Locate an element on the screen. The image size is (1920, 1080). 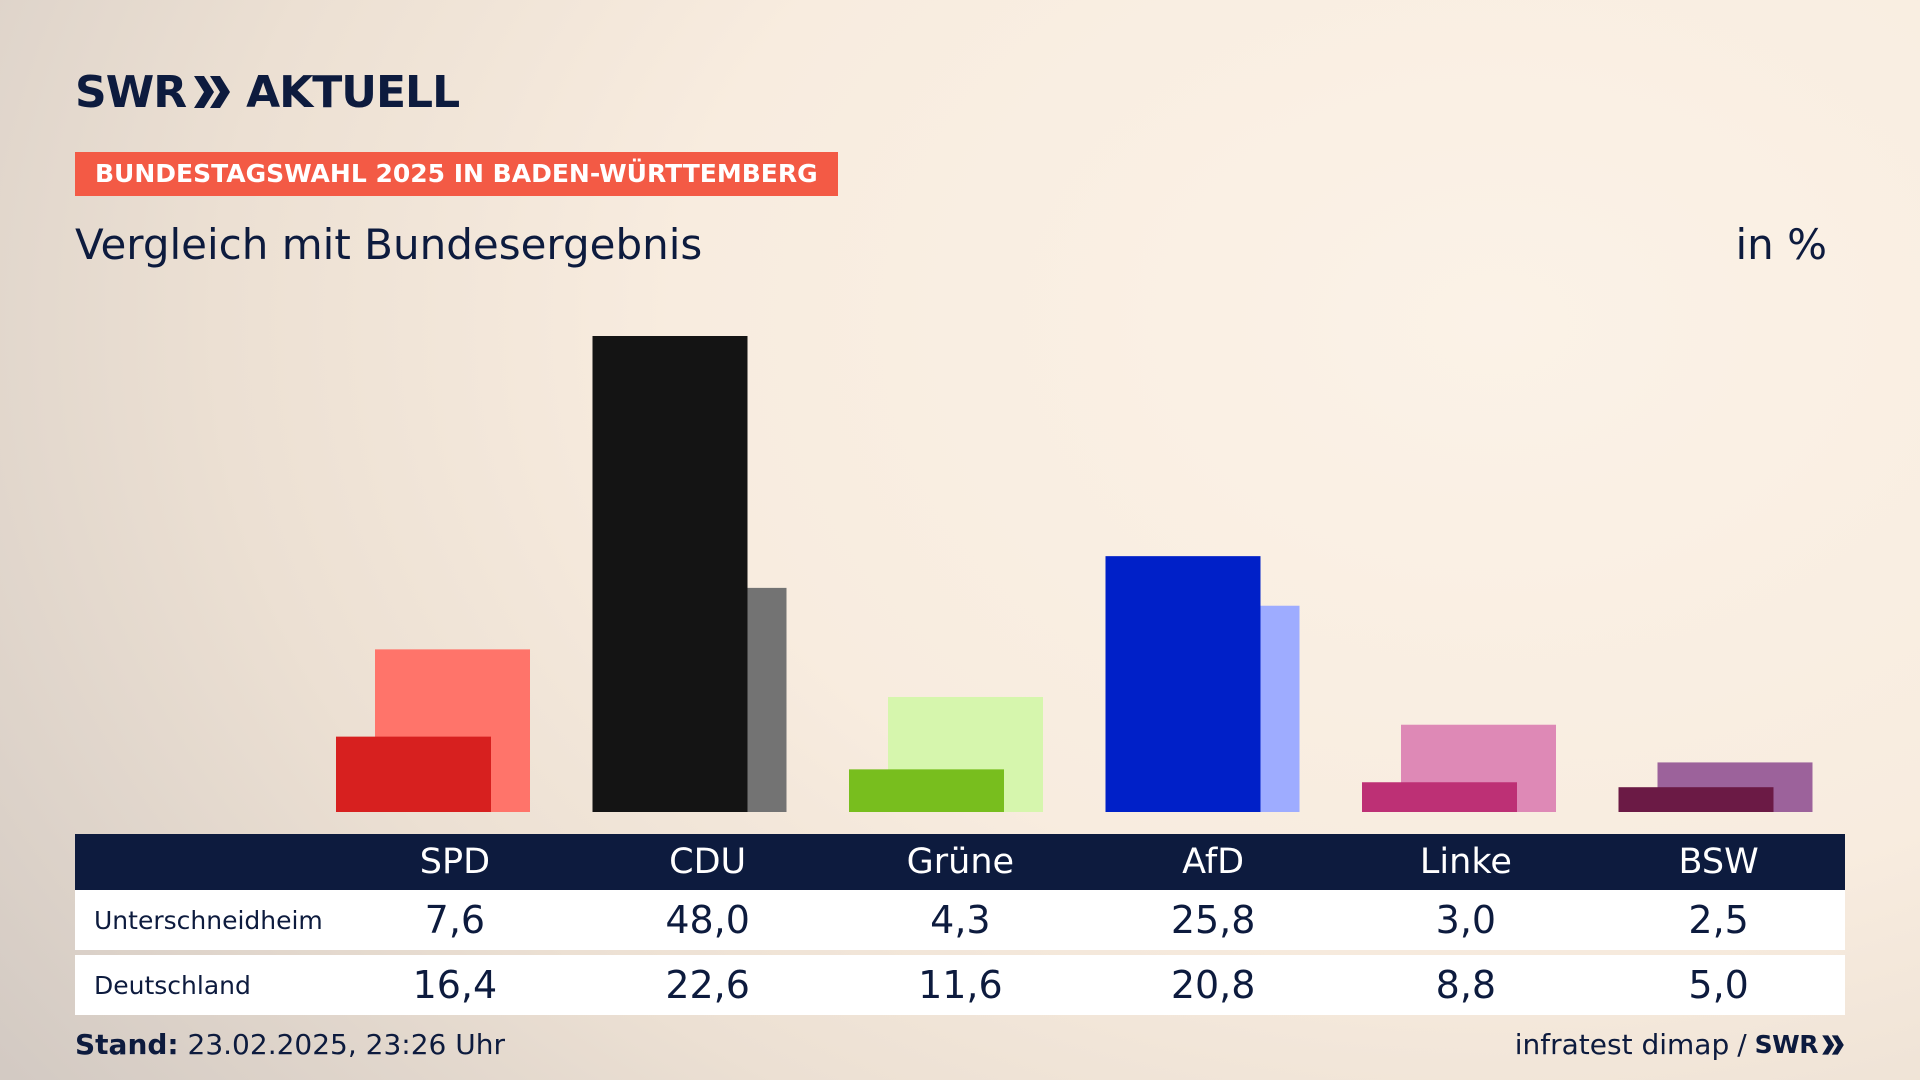
bar-unterschneidheim-bsw is located at coordinates (1696, 799).